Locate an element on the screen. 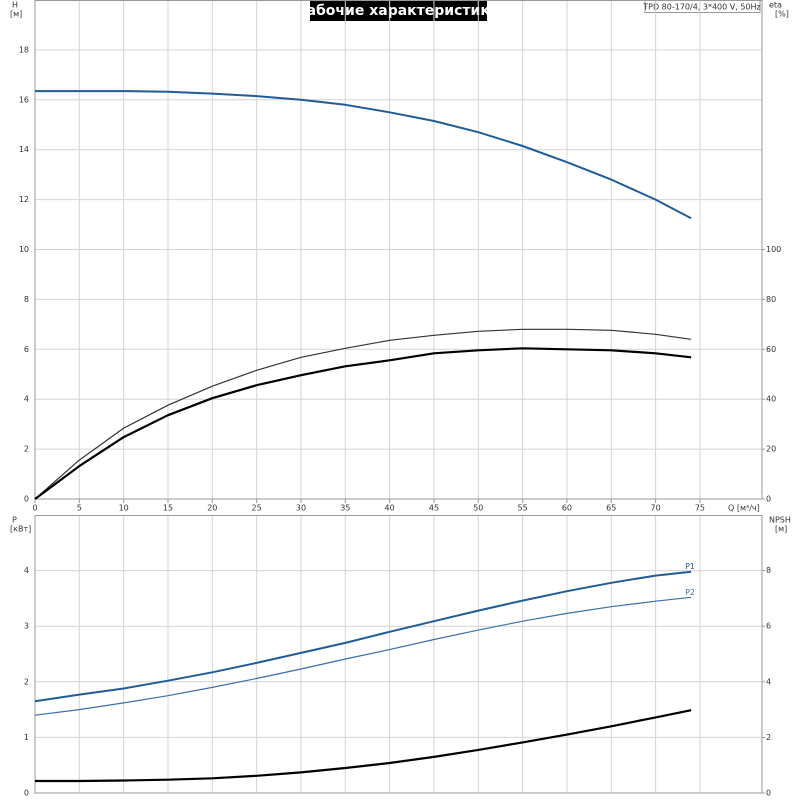 This screenshot has height=800, width=800. y2-tick-label: 20 is located at coordinates (771, 449).